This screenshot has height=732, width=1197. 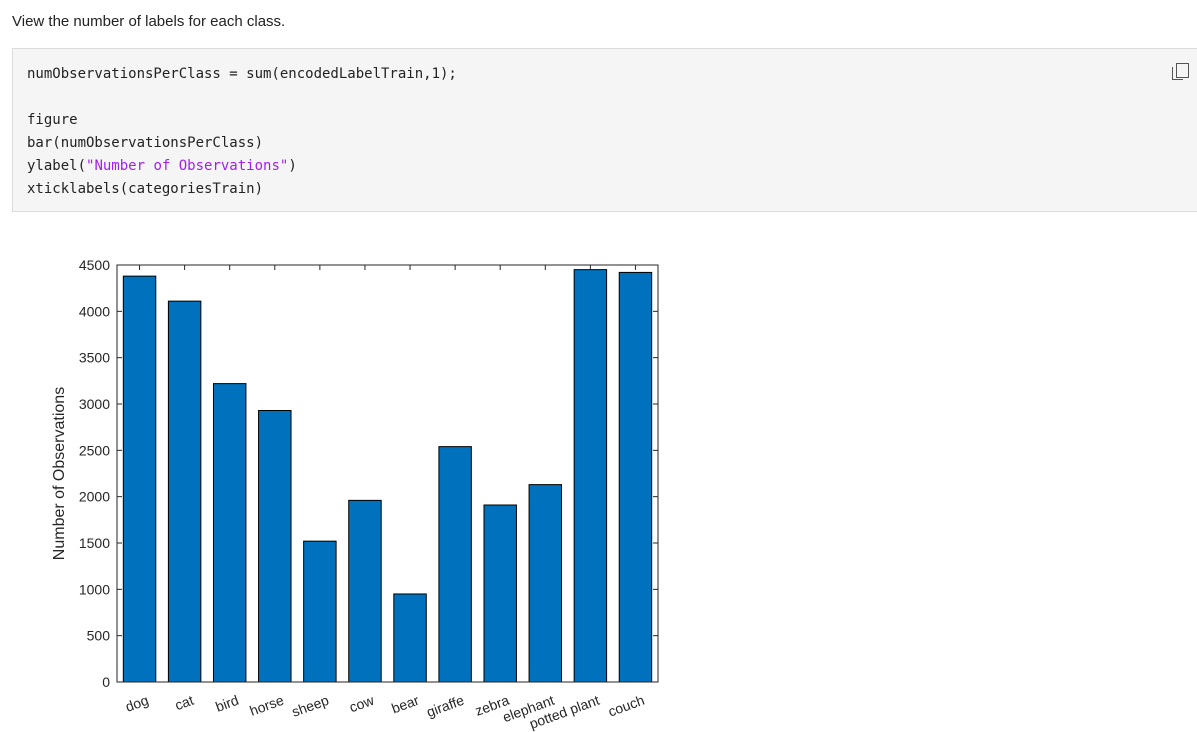 What do you see at coordinates (362, 703) in the screenshot?
I see `x-tick-label: cow` at bounding box center [362, 703].